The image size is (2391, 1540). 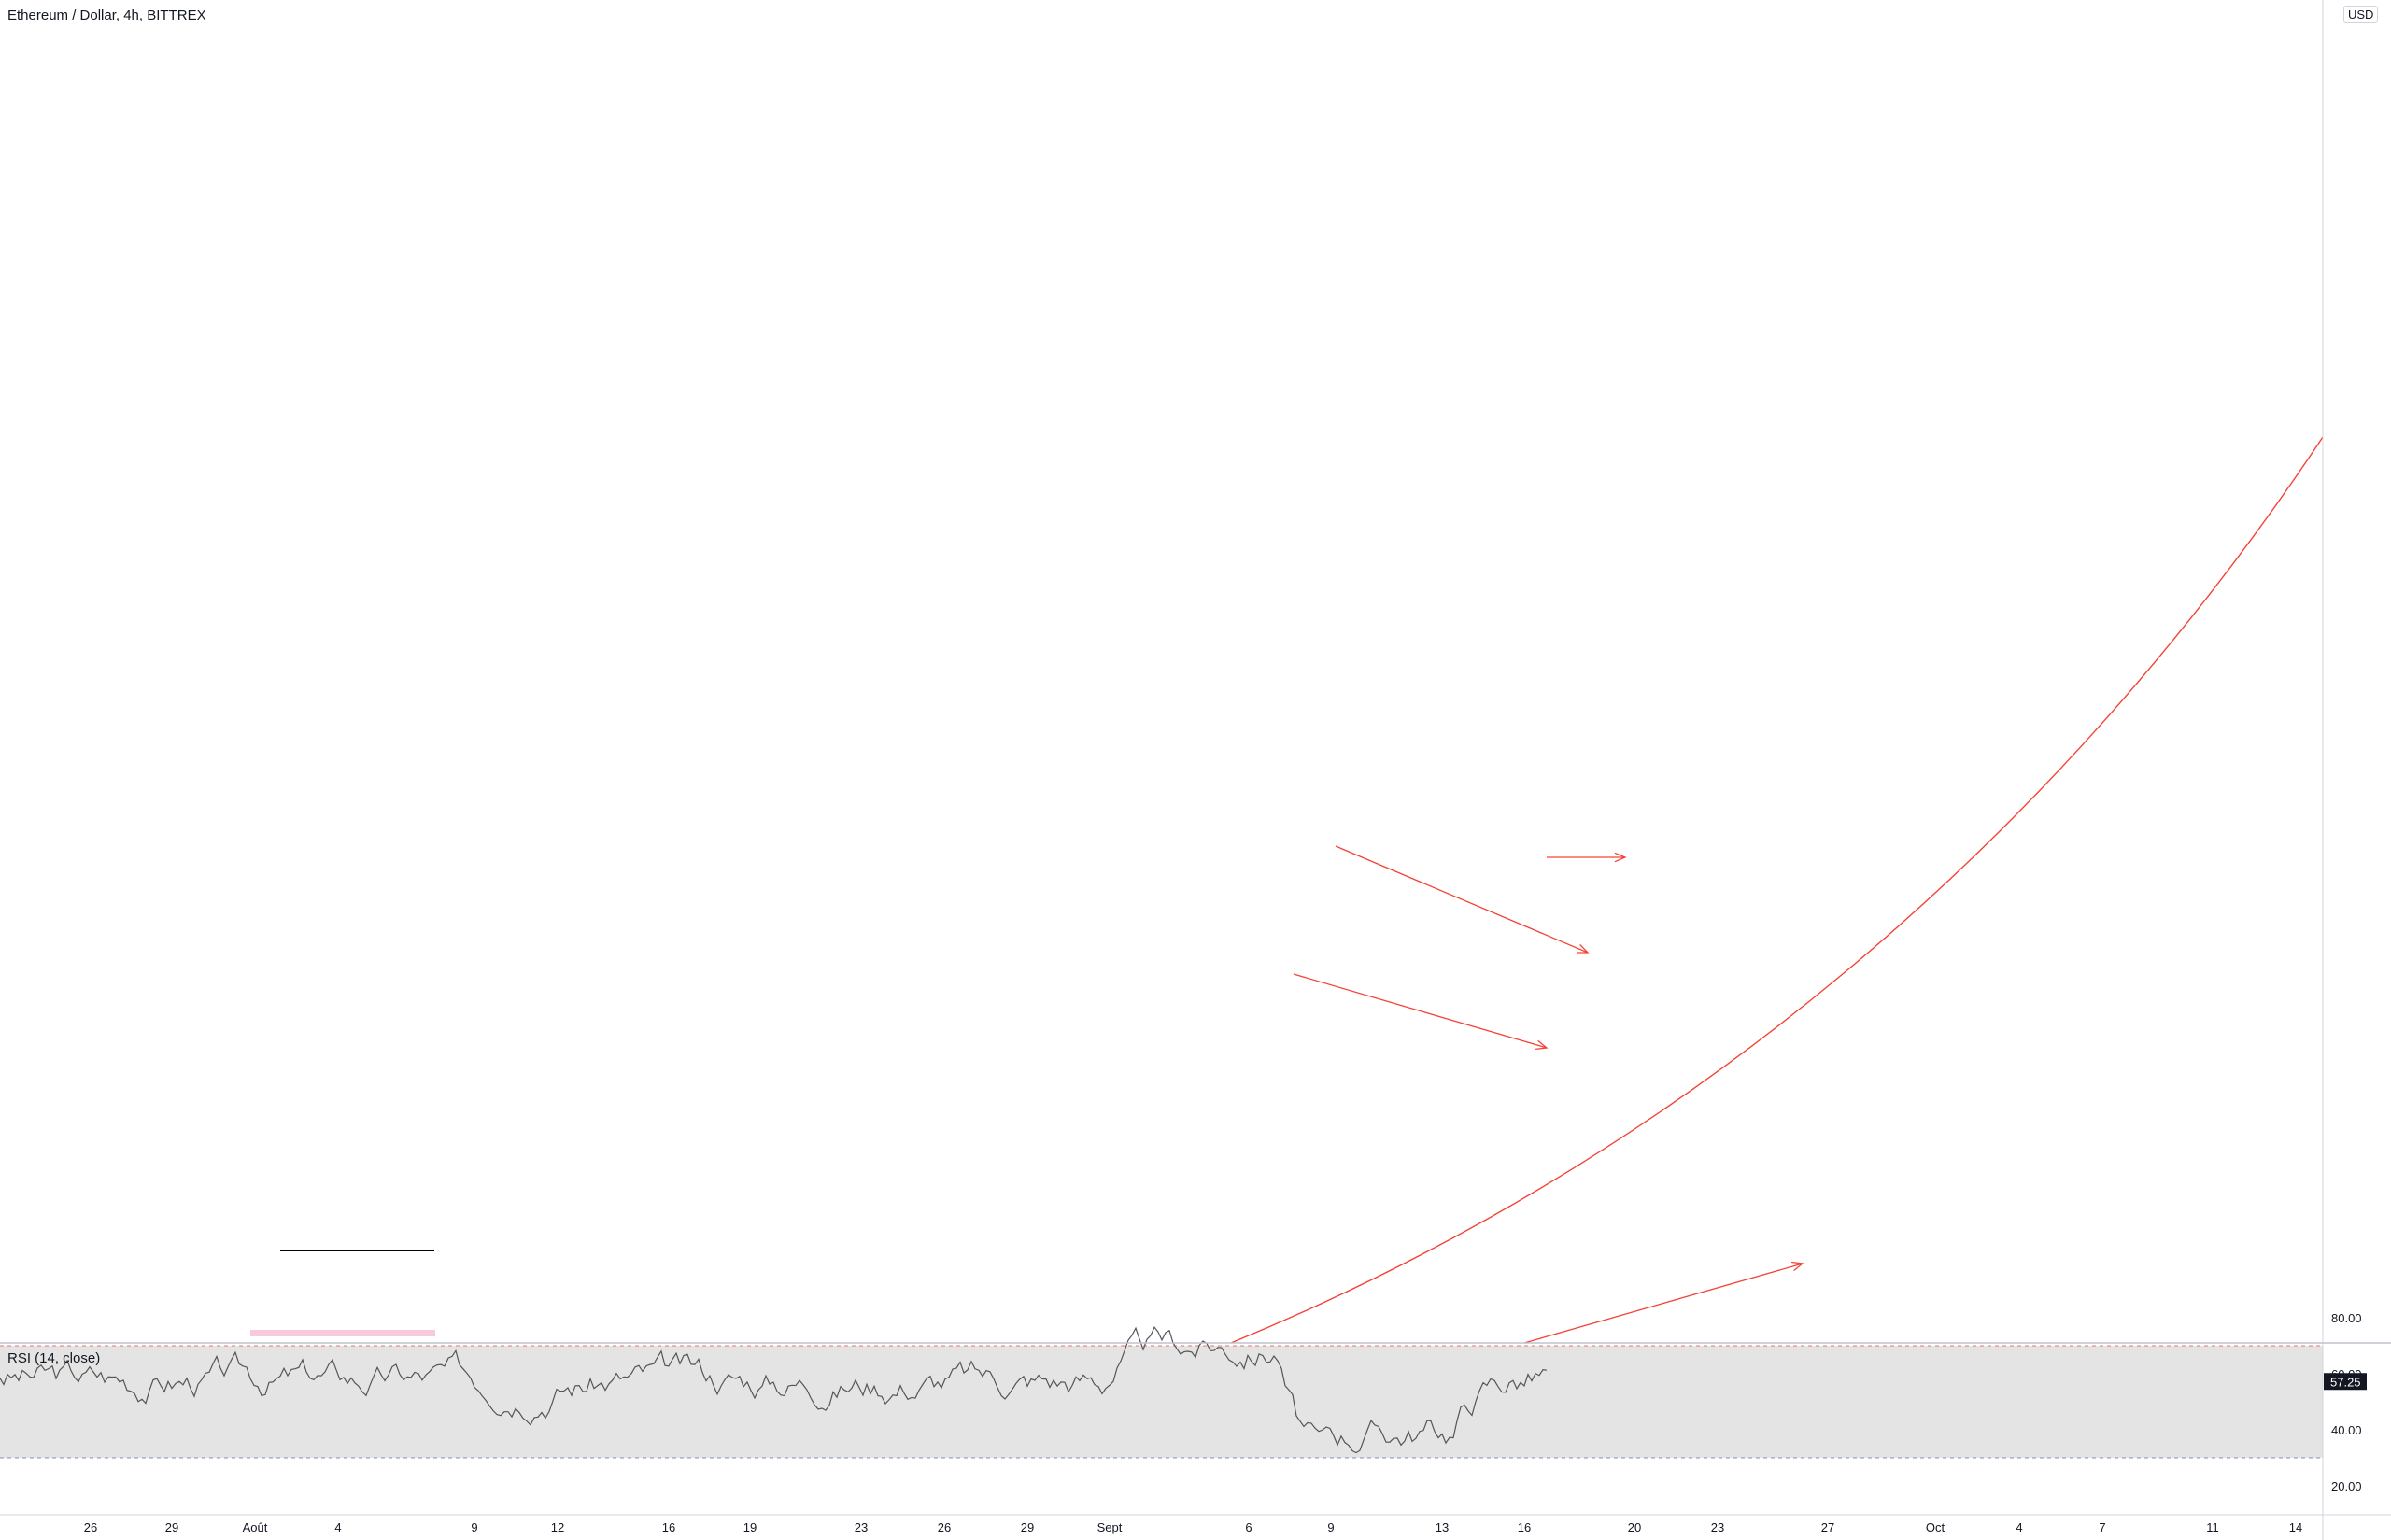 I want to click on time-tick-label: 14, so click(x=2295, y=1527).